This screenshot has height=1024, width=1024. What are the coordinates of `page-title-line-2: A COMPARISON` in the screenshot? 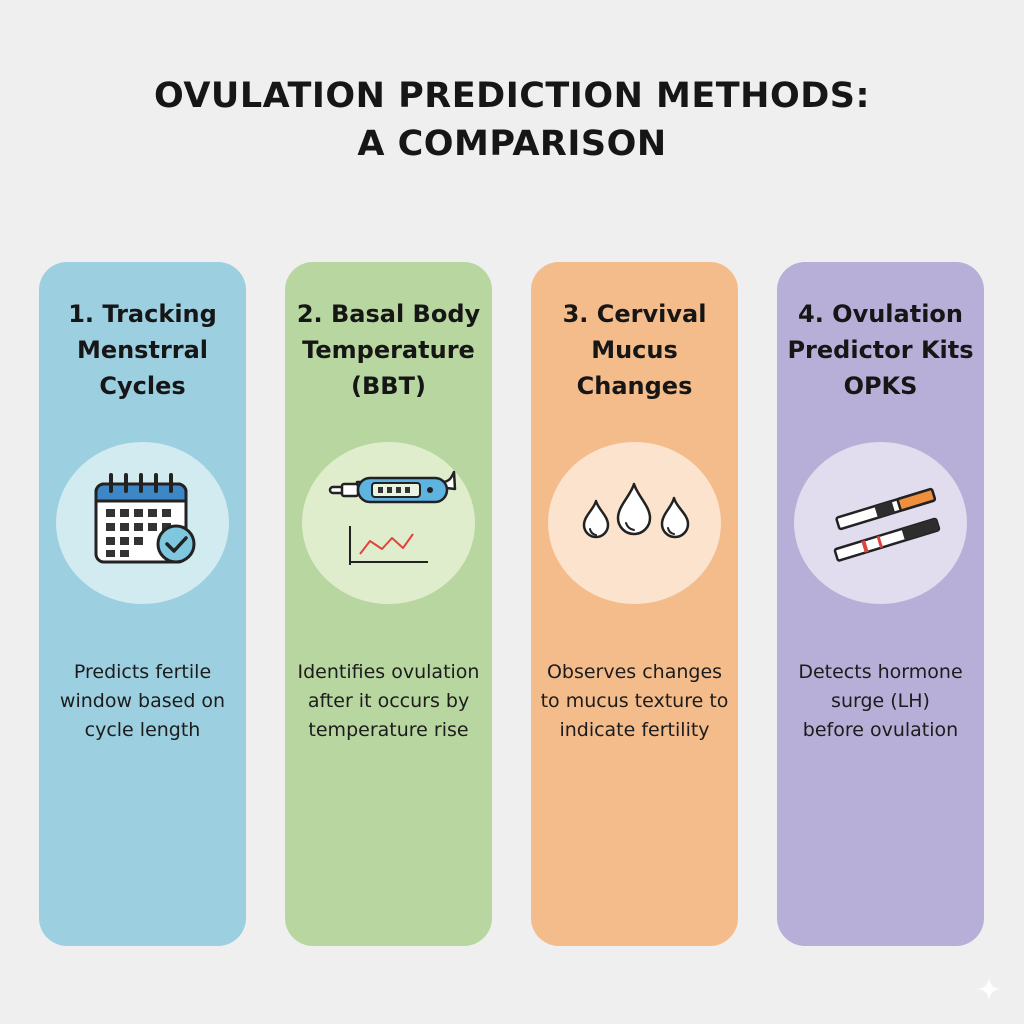 It's located at (512, 144).